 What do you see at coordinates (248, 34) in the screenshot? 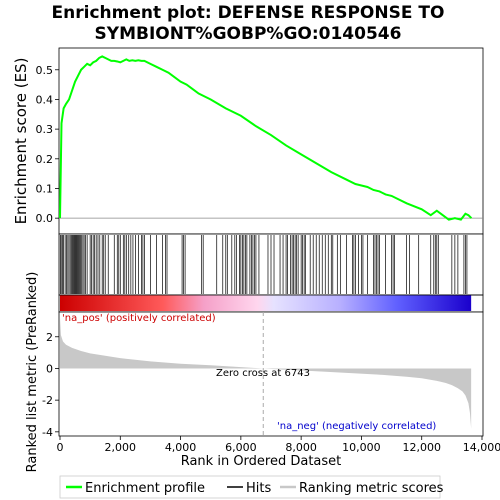
I see `chart-title-line2: SYMBIONT%GOBP%GO:0140546` at bounding box center [248, 34].